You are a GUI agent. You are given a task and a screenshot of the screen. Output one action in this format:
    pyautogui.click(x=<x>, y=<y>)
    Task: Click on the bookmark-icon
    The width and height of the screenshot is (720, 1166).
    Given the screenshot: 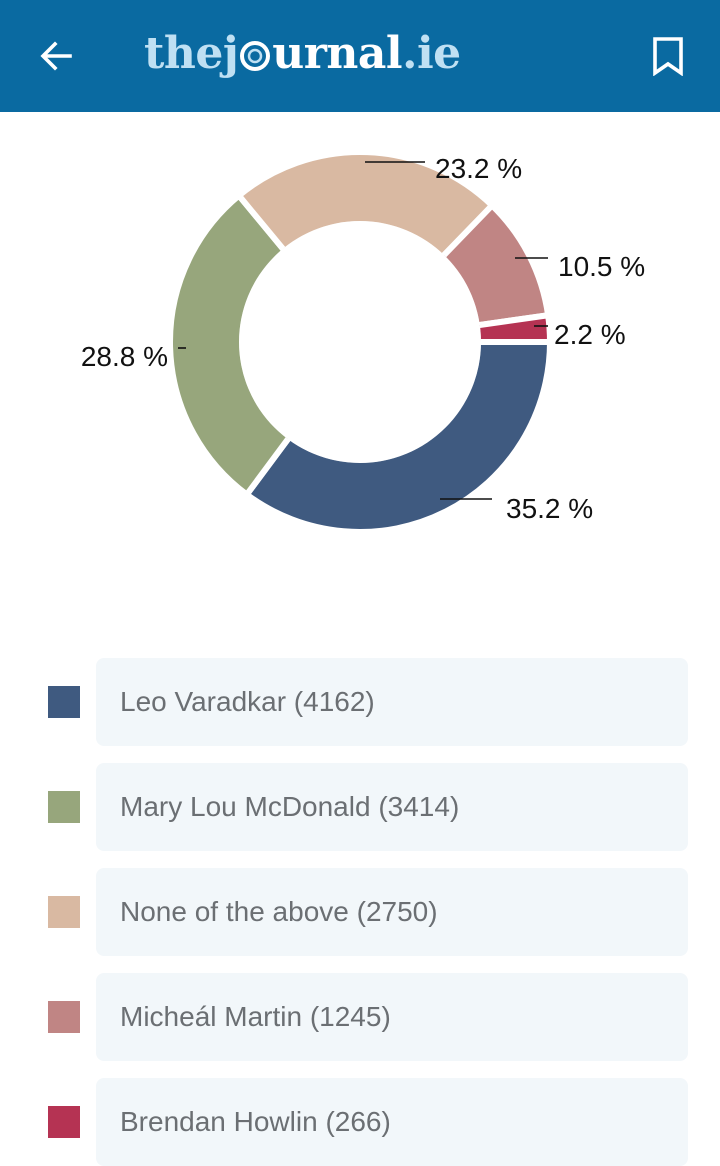 What is the action you would take?
    pyautogui.click(x=668, y=56)
    